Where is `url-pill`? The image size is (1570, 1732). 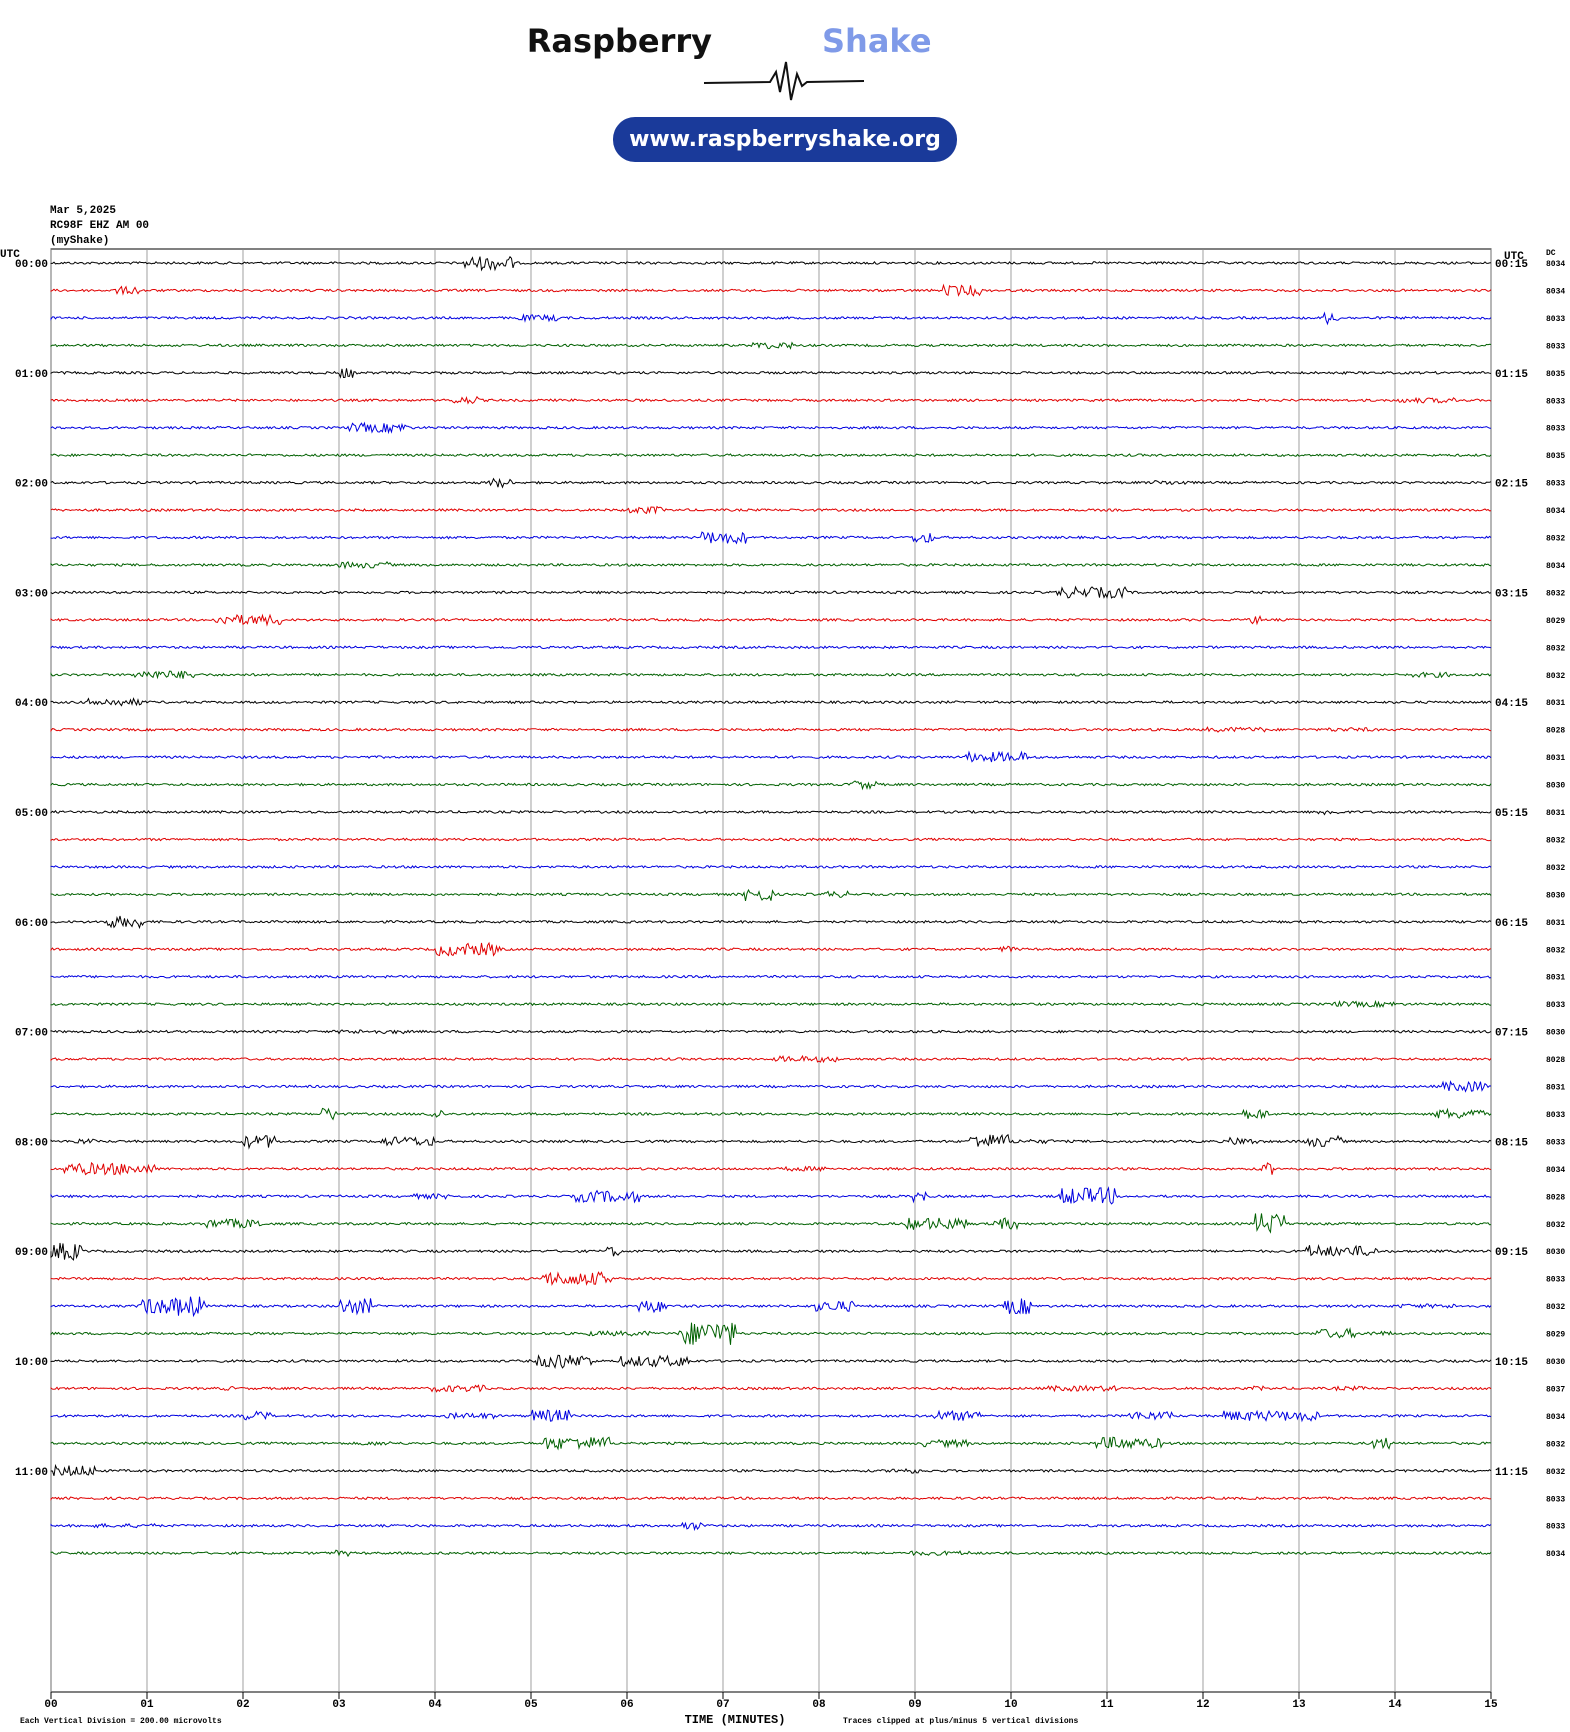
url-pill is located at coordinates (785, 139).